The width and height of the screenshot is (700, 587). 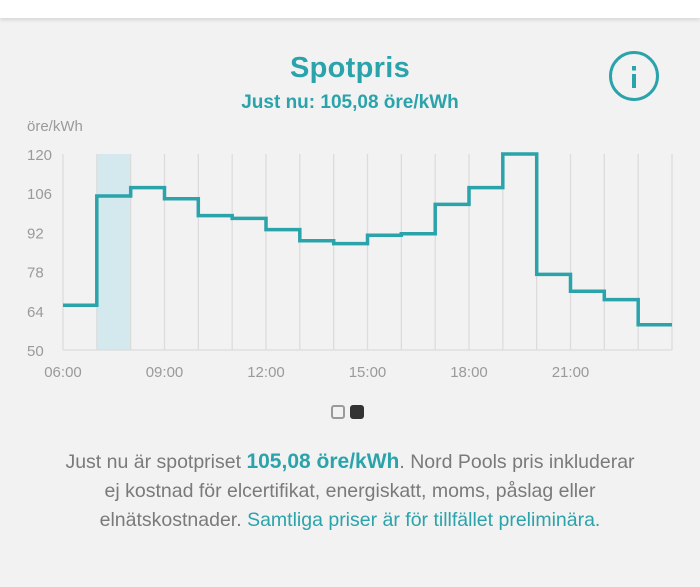 I want to click on x-tick-label: 12:00, so click(x=266, y=372).